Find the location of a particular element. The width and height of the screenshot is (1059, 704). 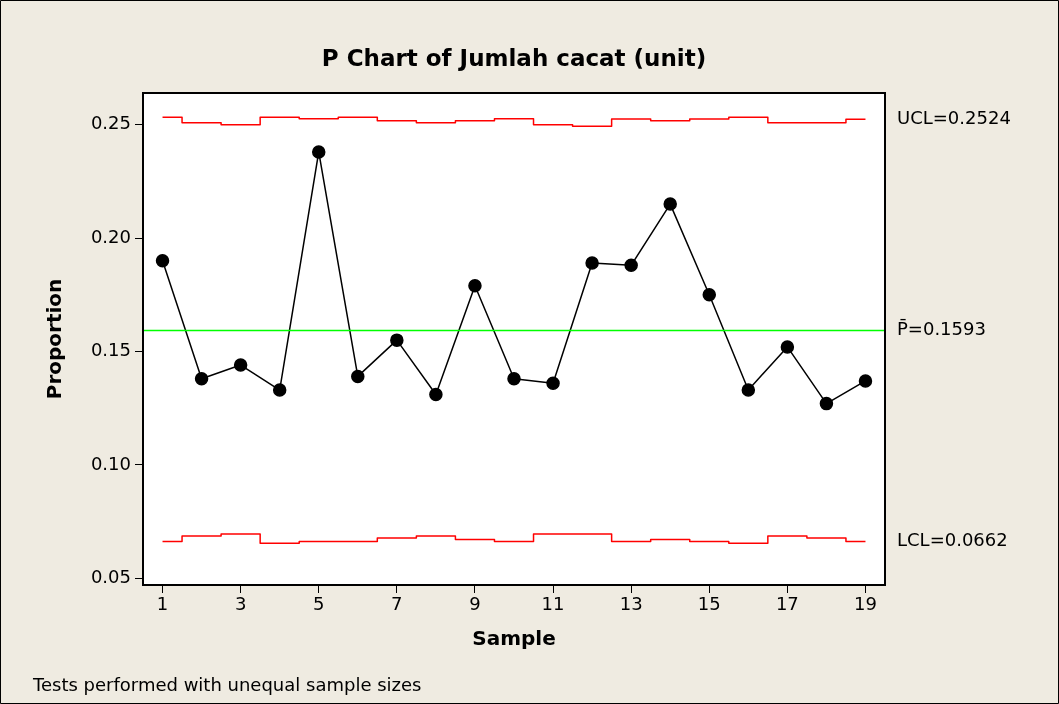

y-tick-label: 0.25 is located at coordinates (110, 123).